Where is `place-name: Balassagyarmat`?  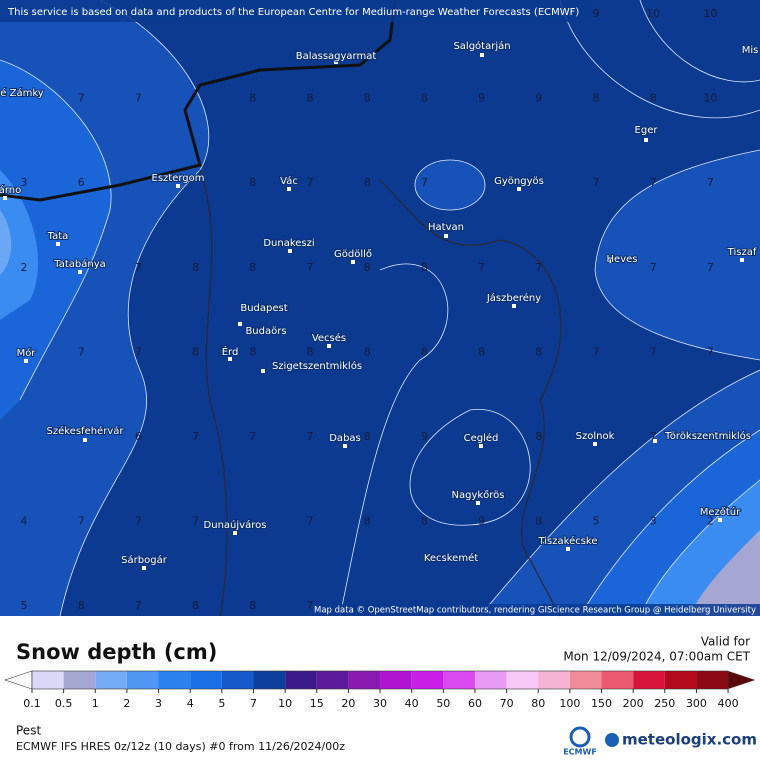
place-name: Balassagyarmat is located at coordinates (336, 56).